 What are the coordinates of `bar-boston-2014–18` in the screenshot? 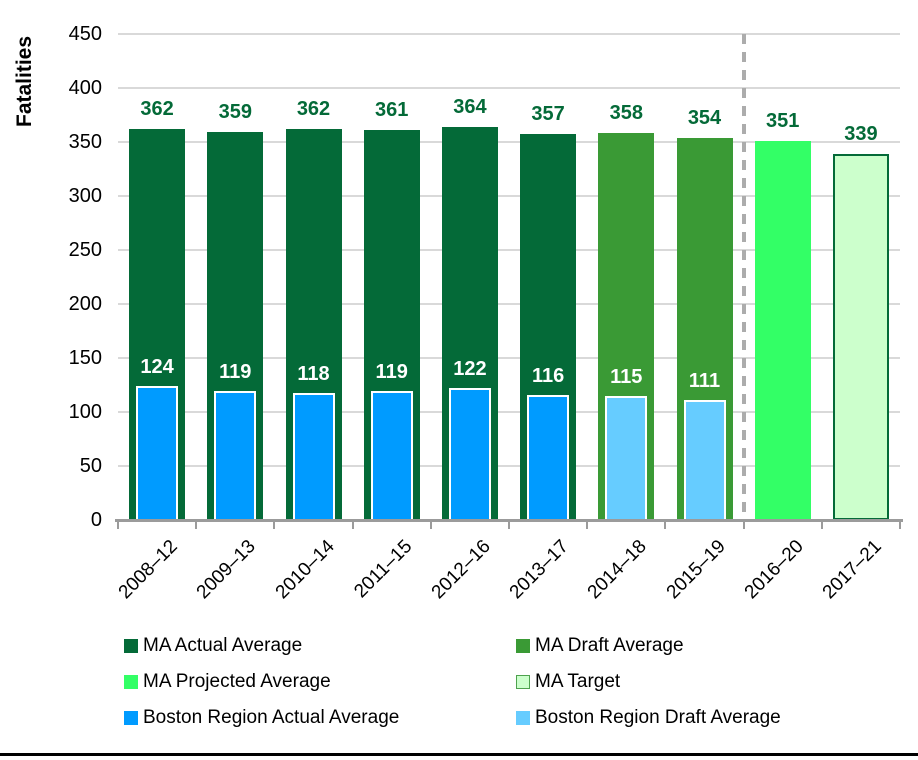 It's located at (626, 457).